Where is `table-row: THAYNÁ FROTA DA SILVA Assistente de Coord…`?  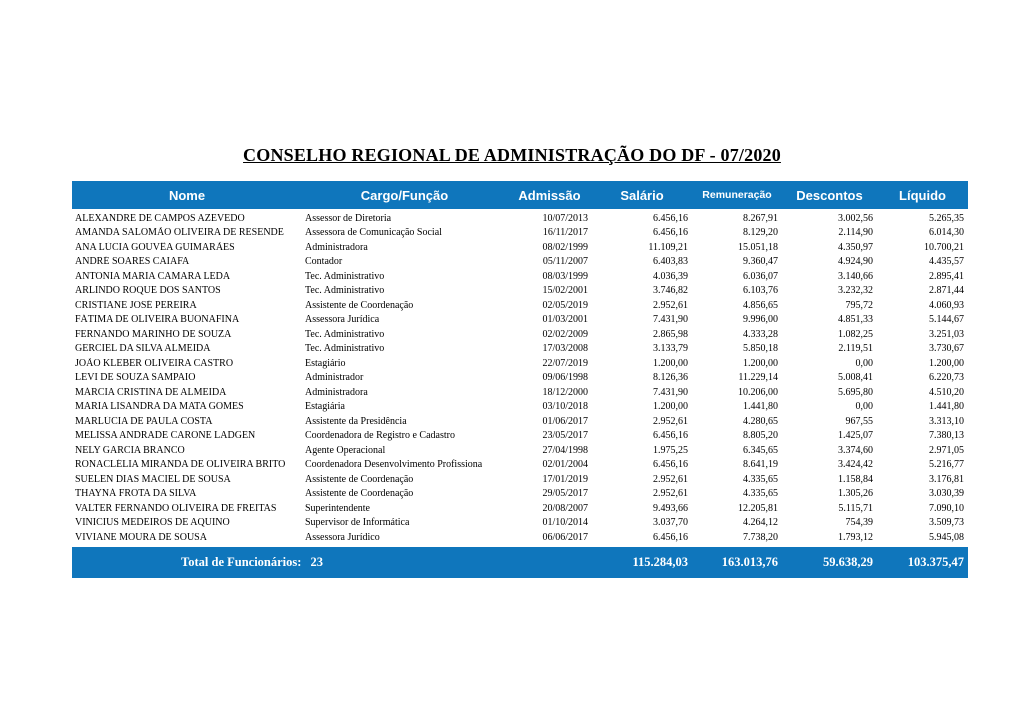
table-row: THAYNÁ FROTA DA SILVA Assistente de Coord… is located at coordinates (520, 494).